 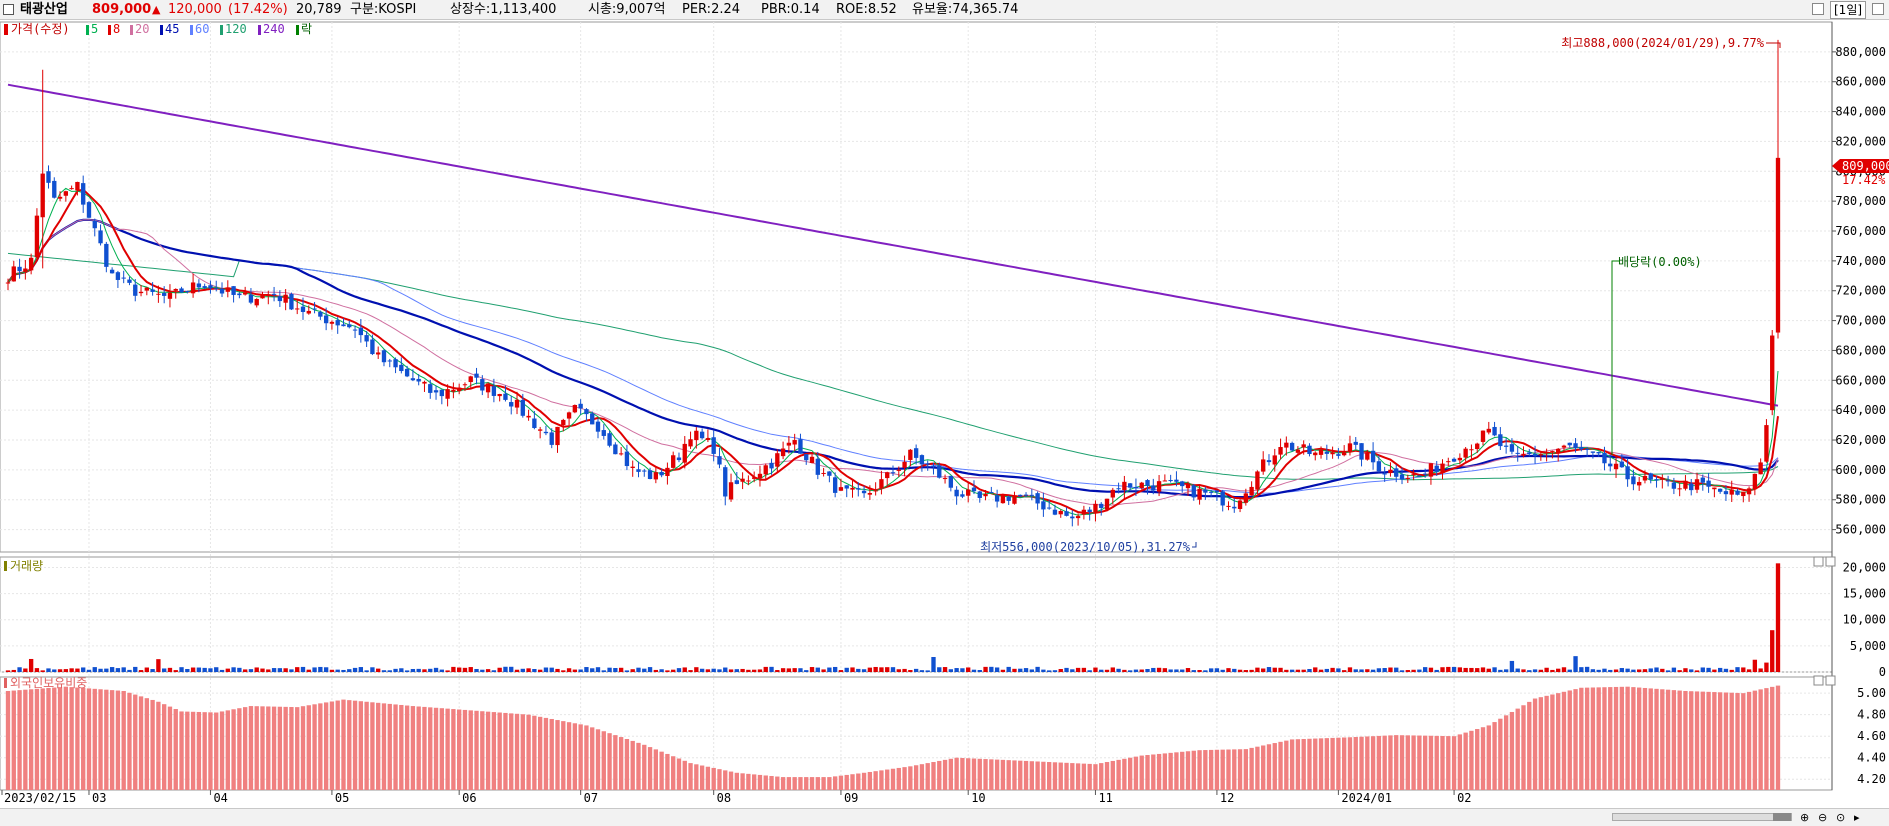 What do you see at coordinates (109, 30) in the screenshot?
I see `legend-ma-swatch` at bounding box center [109, 30].